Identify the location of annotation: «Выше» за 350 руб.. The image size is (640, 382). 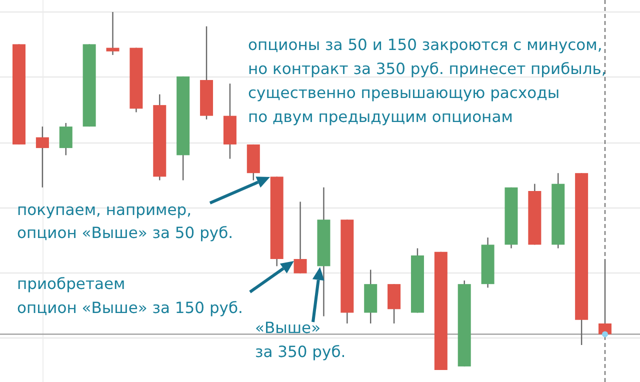
(300, 340).